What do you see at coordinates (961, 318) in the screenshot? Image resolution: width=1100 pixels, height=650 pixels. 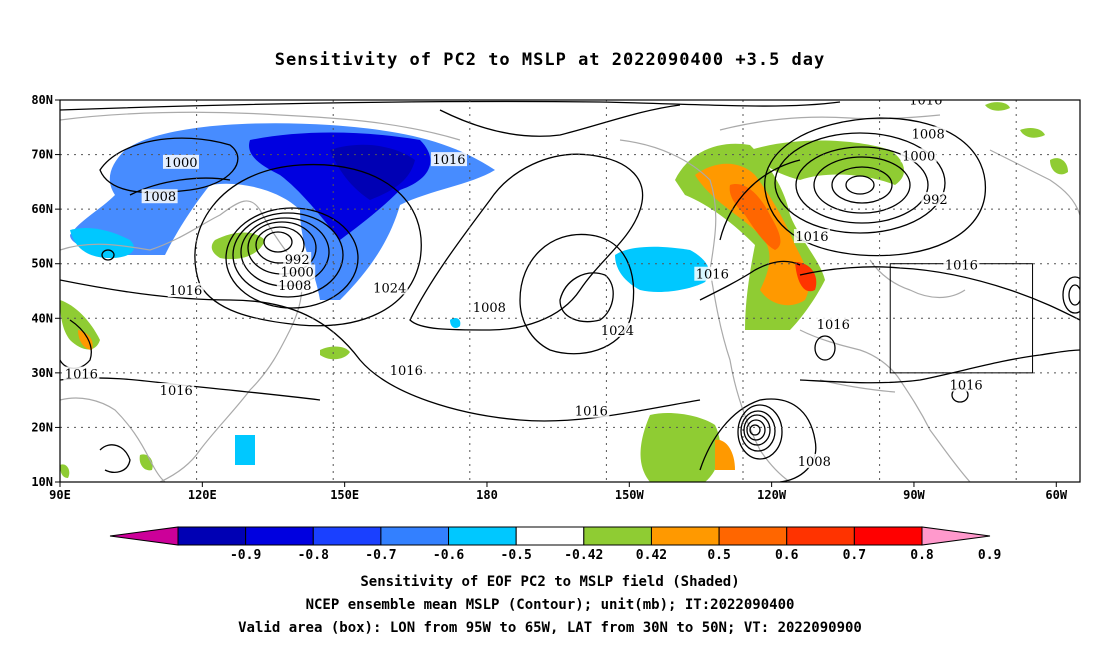 I see `valid-area-box` at bounding box center [961, 318].